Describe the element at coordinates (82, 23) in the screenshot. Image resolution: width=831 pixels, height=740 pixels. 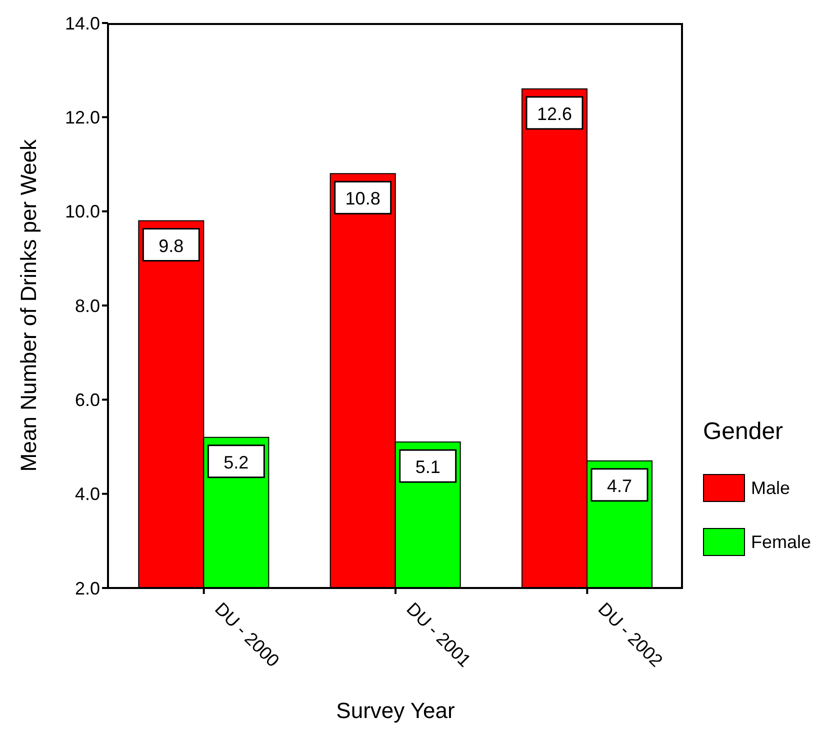
I see `y-tick-label: 14.0` at that location.